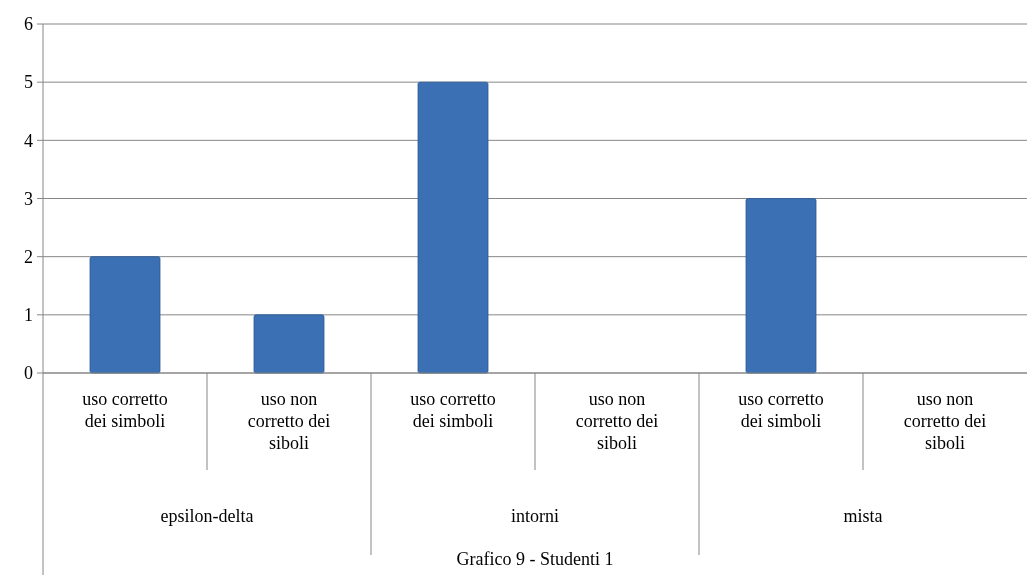  Describe the element at coordinates (863, 516) in the screenshot. I see `text: mista` at that location.